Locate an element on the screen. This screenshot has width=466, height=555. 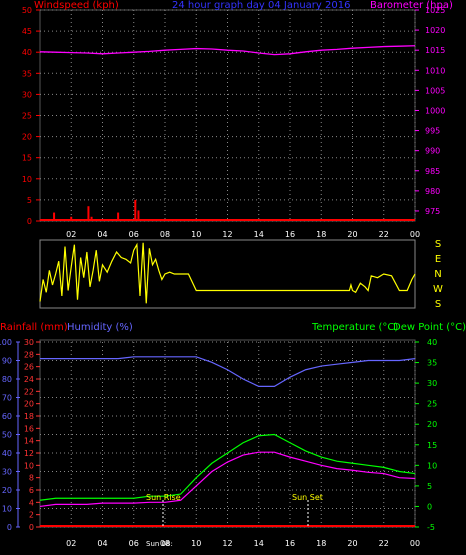
humidity-tick-label: 90 is located at coordinates (7, 361).